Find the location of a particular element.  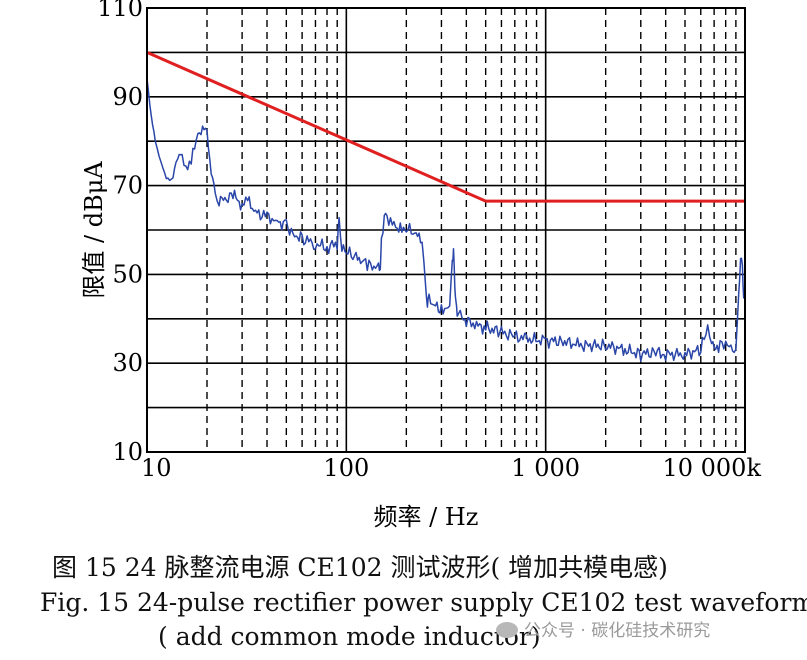

x-tick-label: 10 is located at coordinates (156, 468).